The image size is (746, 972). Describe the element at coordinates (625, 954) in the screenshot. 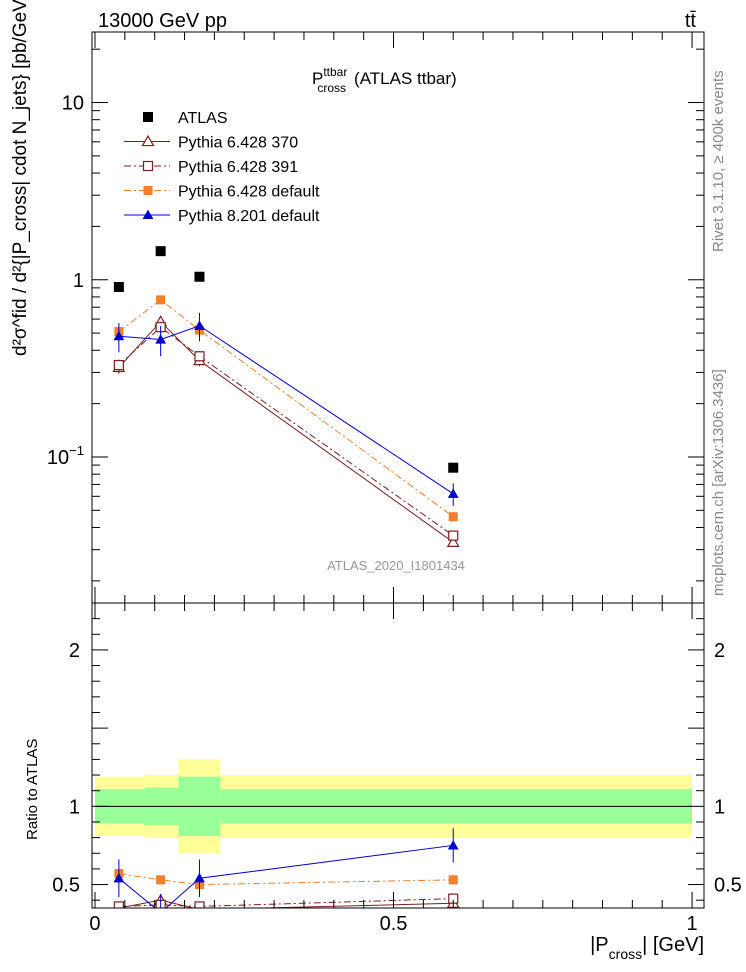

I see `x-axis-label-sub: cross` at that location.